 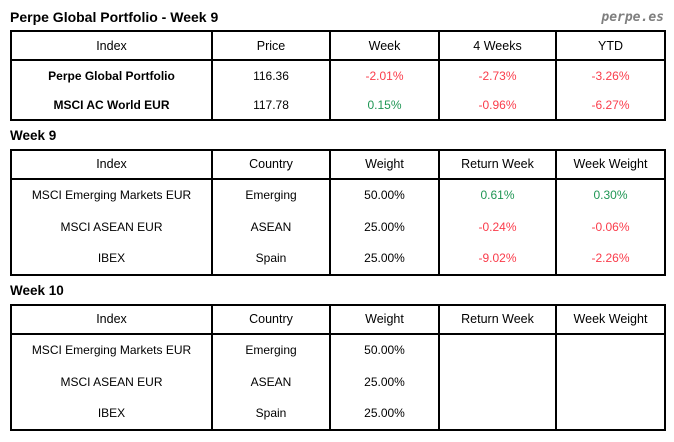 What do you see at coordinates (337, 15) in the screenshot?
I see `report-header: Perpe Global Portfolio - Week 9 perpe.es` at bounding box center [337, 15].